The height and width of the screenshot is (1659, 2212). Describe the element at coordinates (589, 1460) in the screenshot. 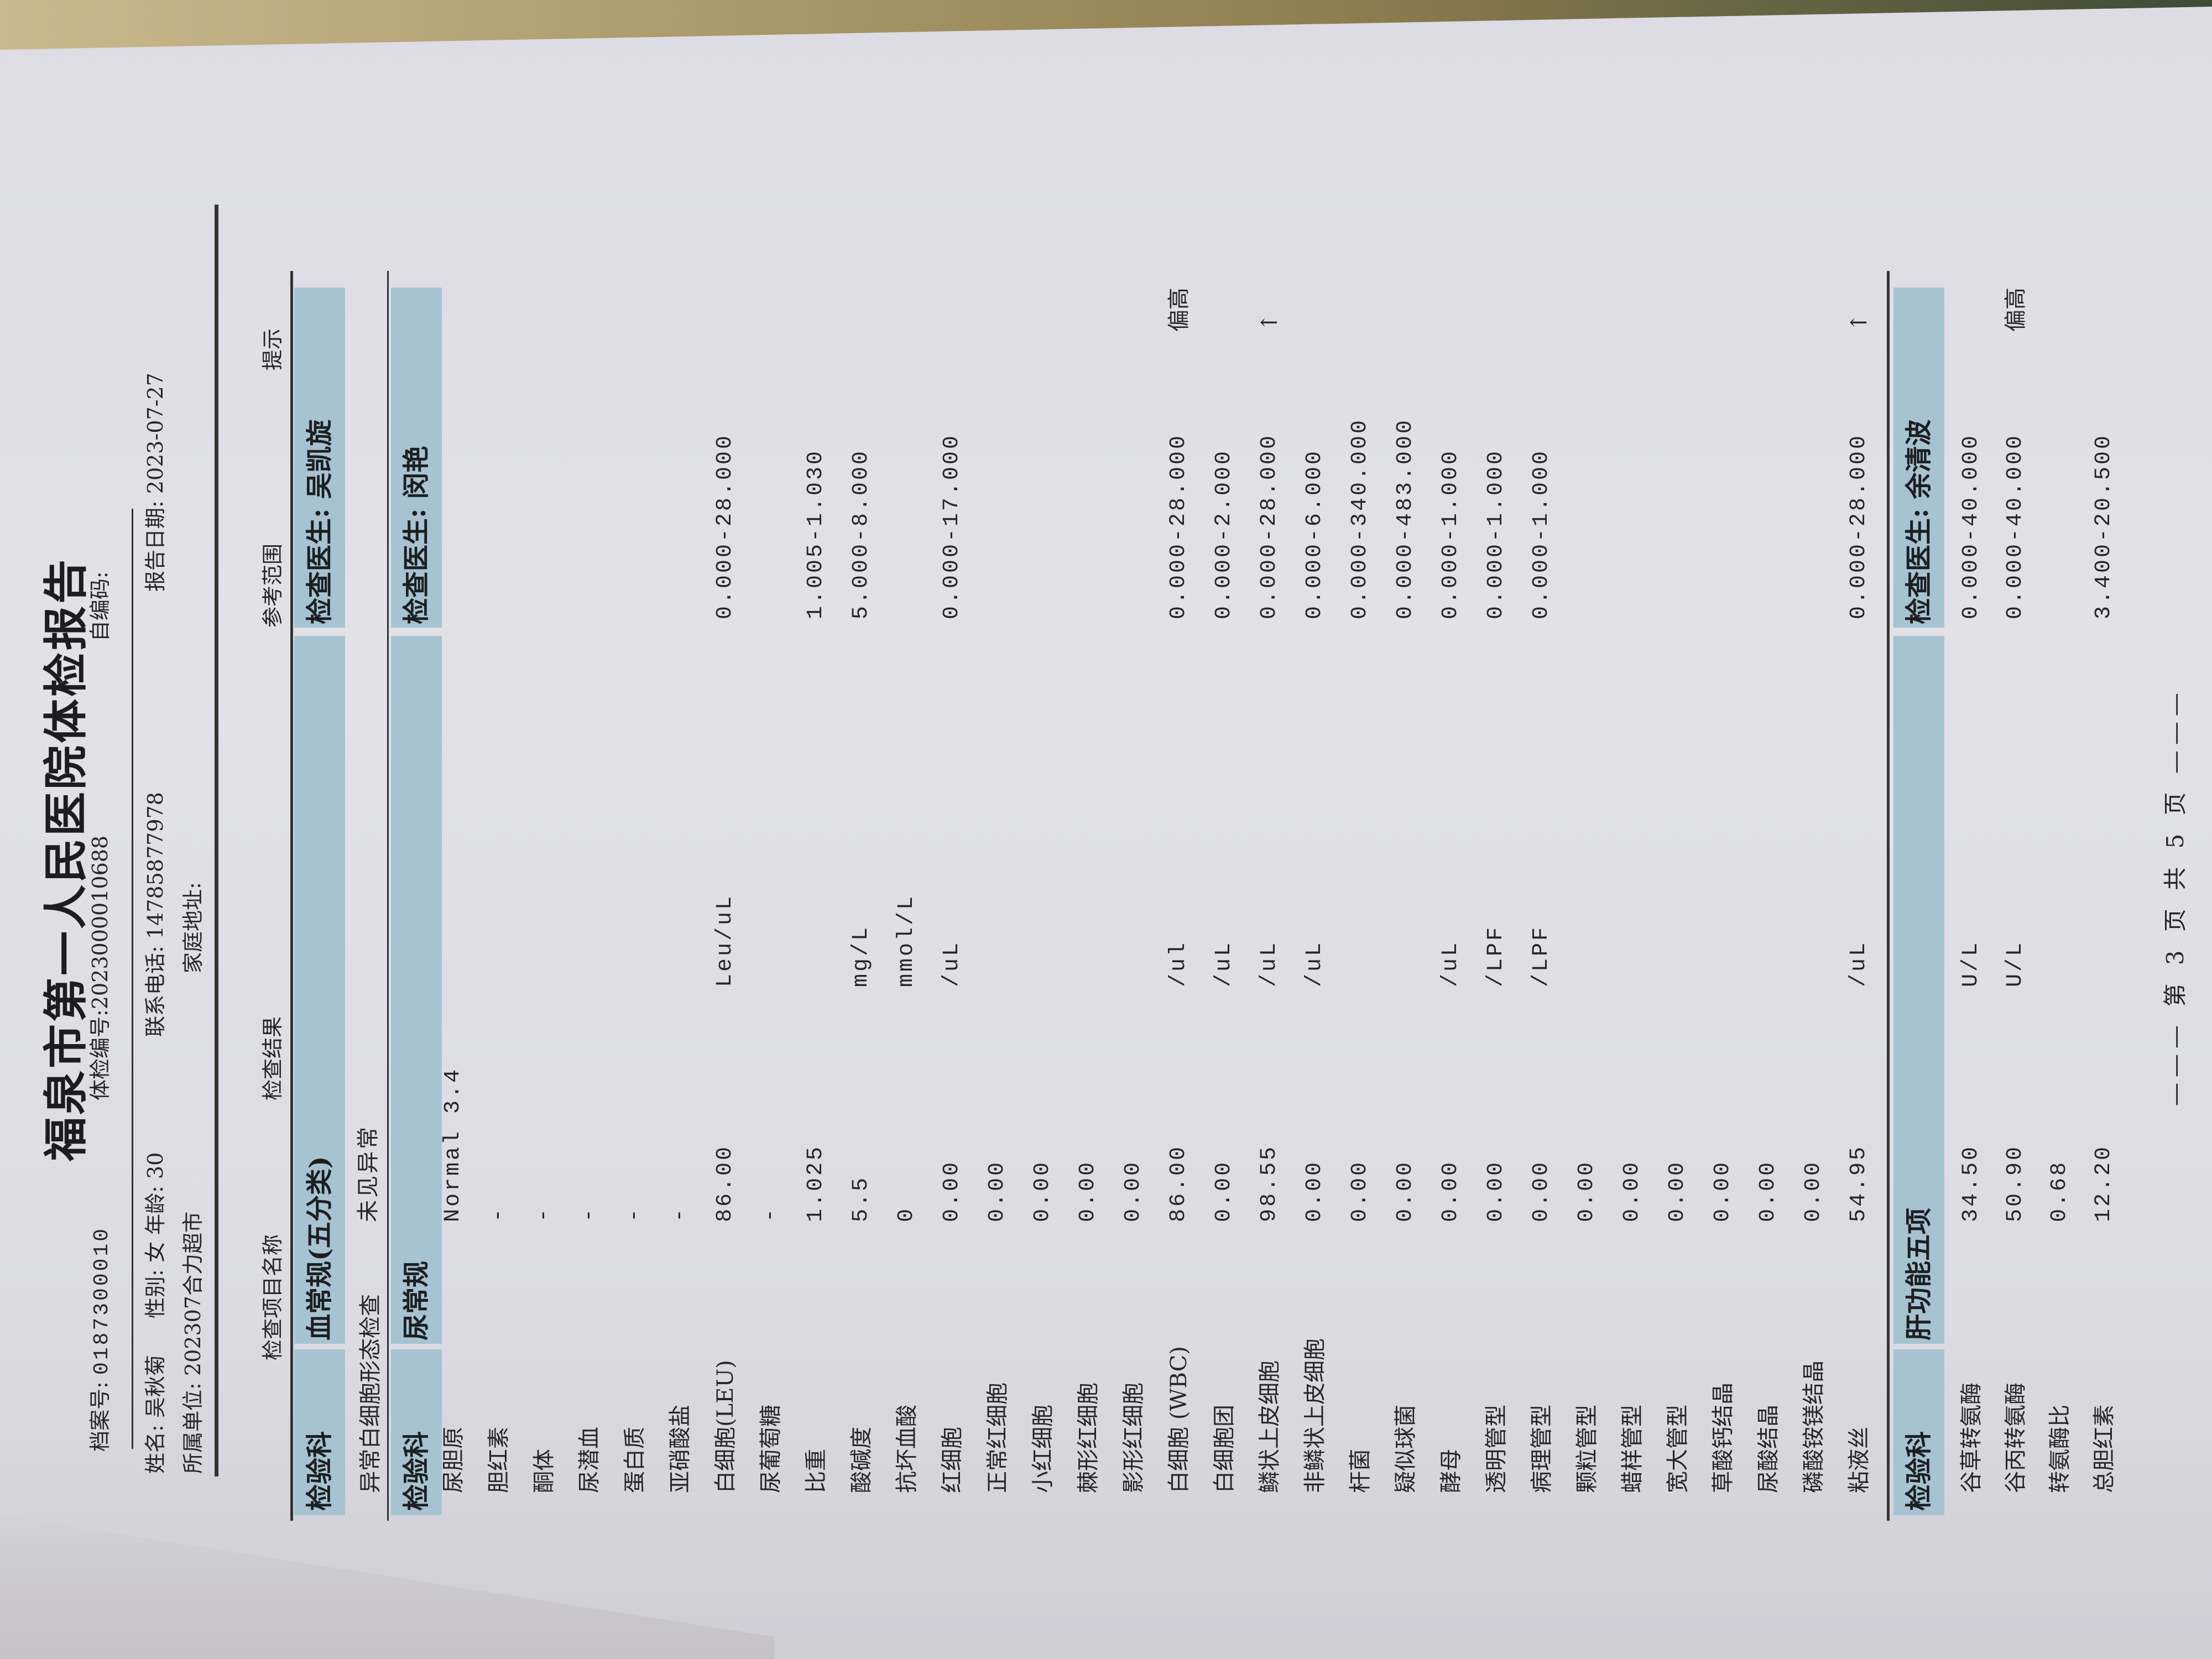

I see `item-name: 尿潜血` at that location.